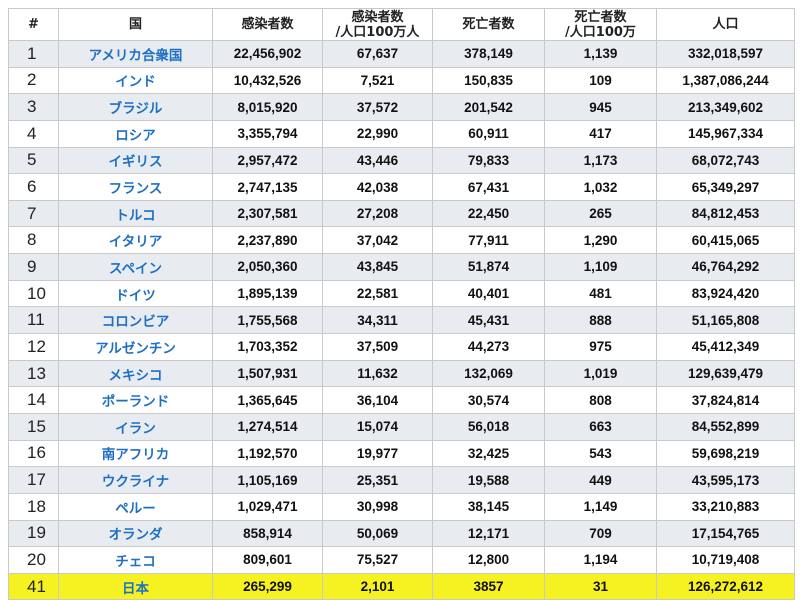 The height and width of the screenshot is (600, 800). I want to click on cell-population: 43,595,173, so click(725, 480).